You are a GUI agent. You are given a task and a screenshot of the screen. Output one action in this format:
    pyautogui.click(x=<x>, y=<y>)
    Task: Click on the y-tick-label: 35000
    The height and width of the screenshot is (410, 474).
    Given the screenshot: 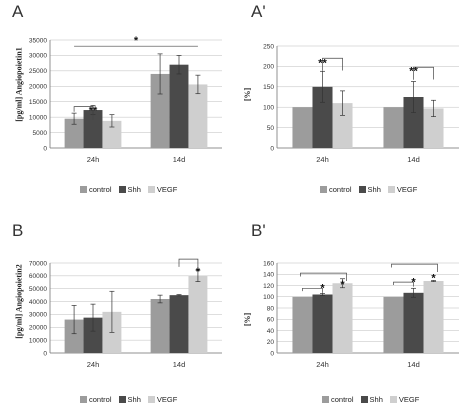 What is the action you would take?
    pyautogui.click(x=38, y=40)
    